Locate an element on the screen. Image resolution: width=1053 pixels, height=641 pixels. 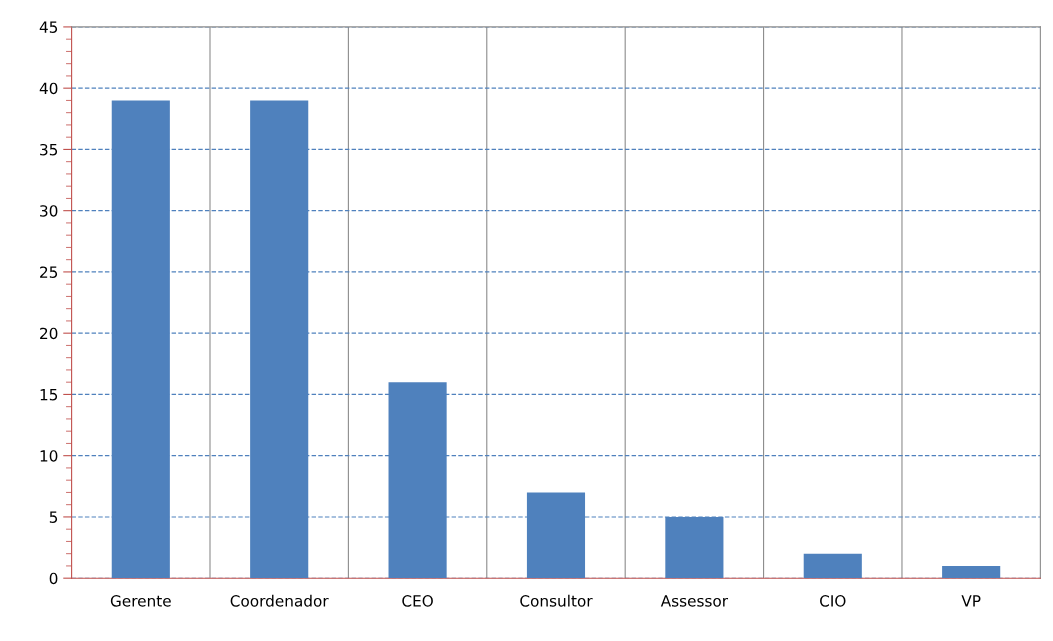
y-tick-label: 15 is located at coordinates (49, 395).